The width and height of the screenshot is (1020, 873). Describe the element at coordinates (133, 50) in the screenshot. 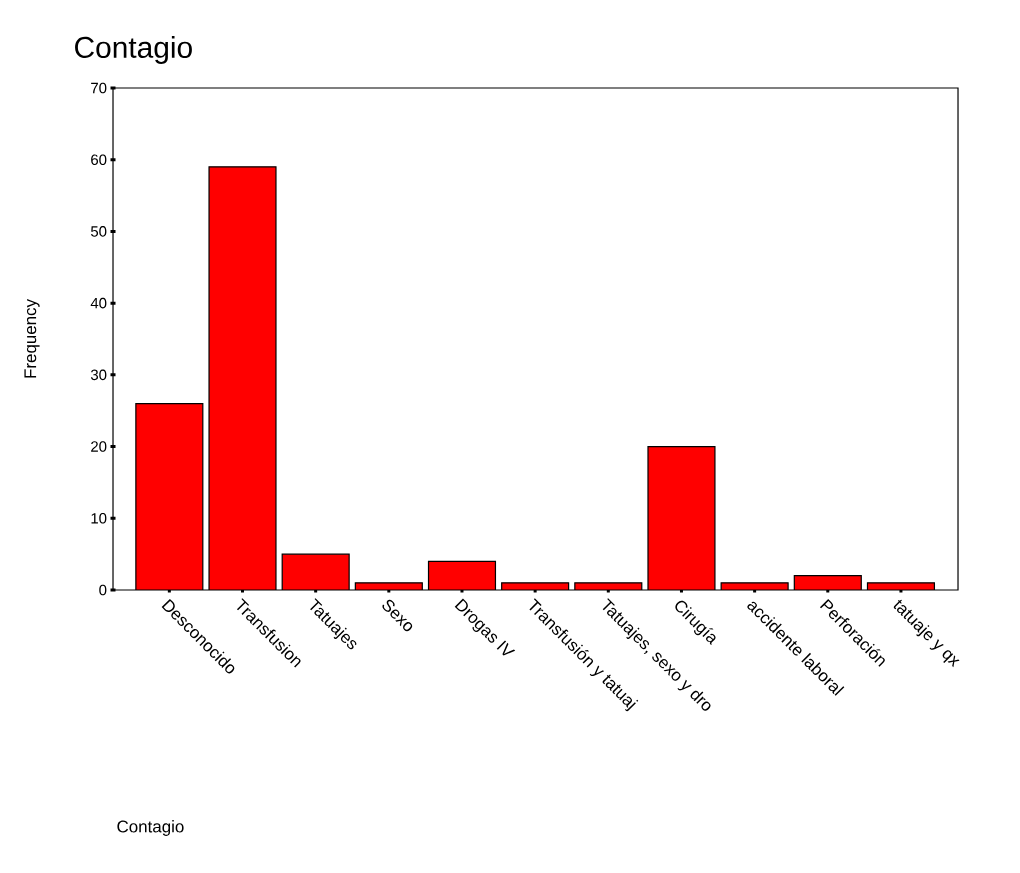

I see `chart-title: Contagio` at that location.